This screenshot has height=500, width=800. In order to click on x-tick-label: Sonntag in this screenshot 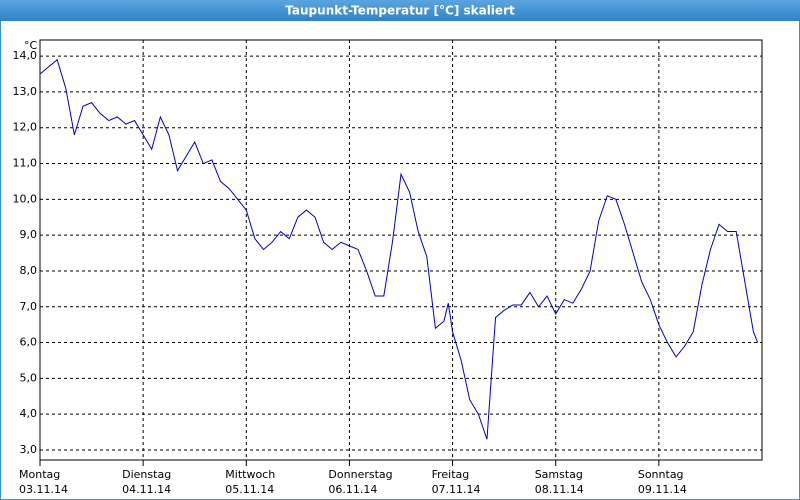, I will do `click(661, 474)`.